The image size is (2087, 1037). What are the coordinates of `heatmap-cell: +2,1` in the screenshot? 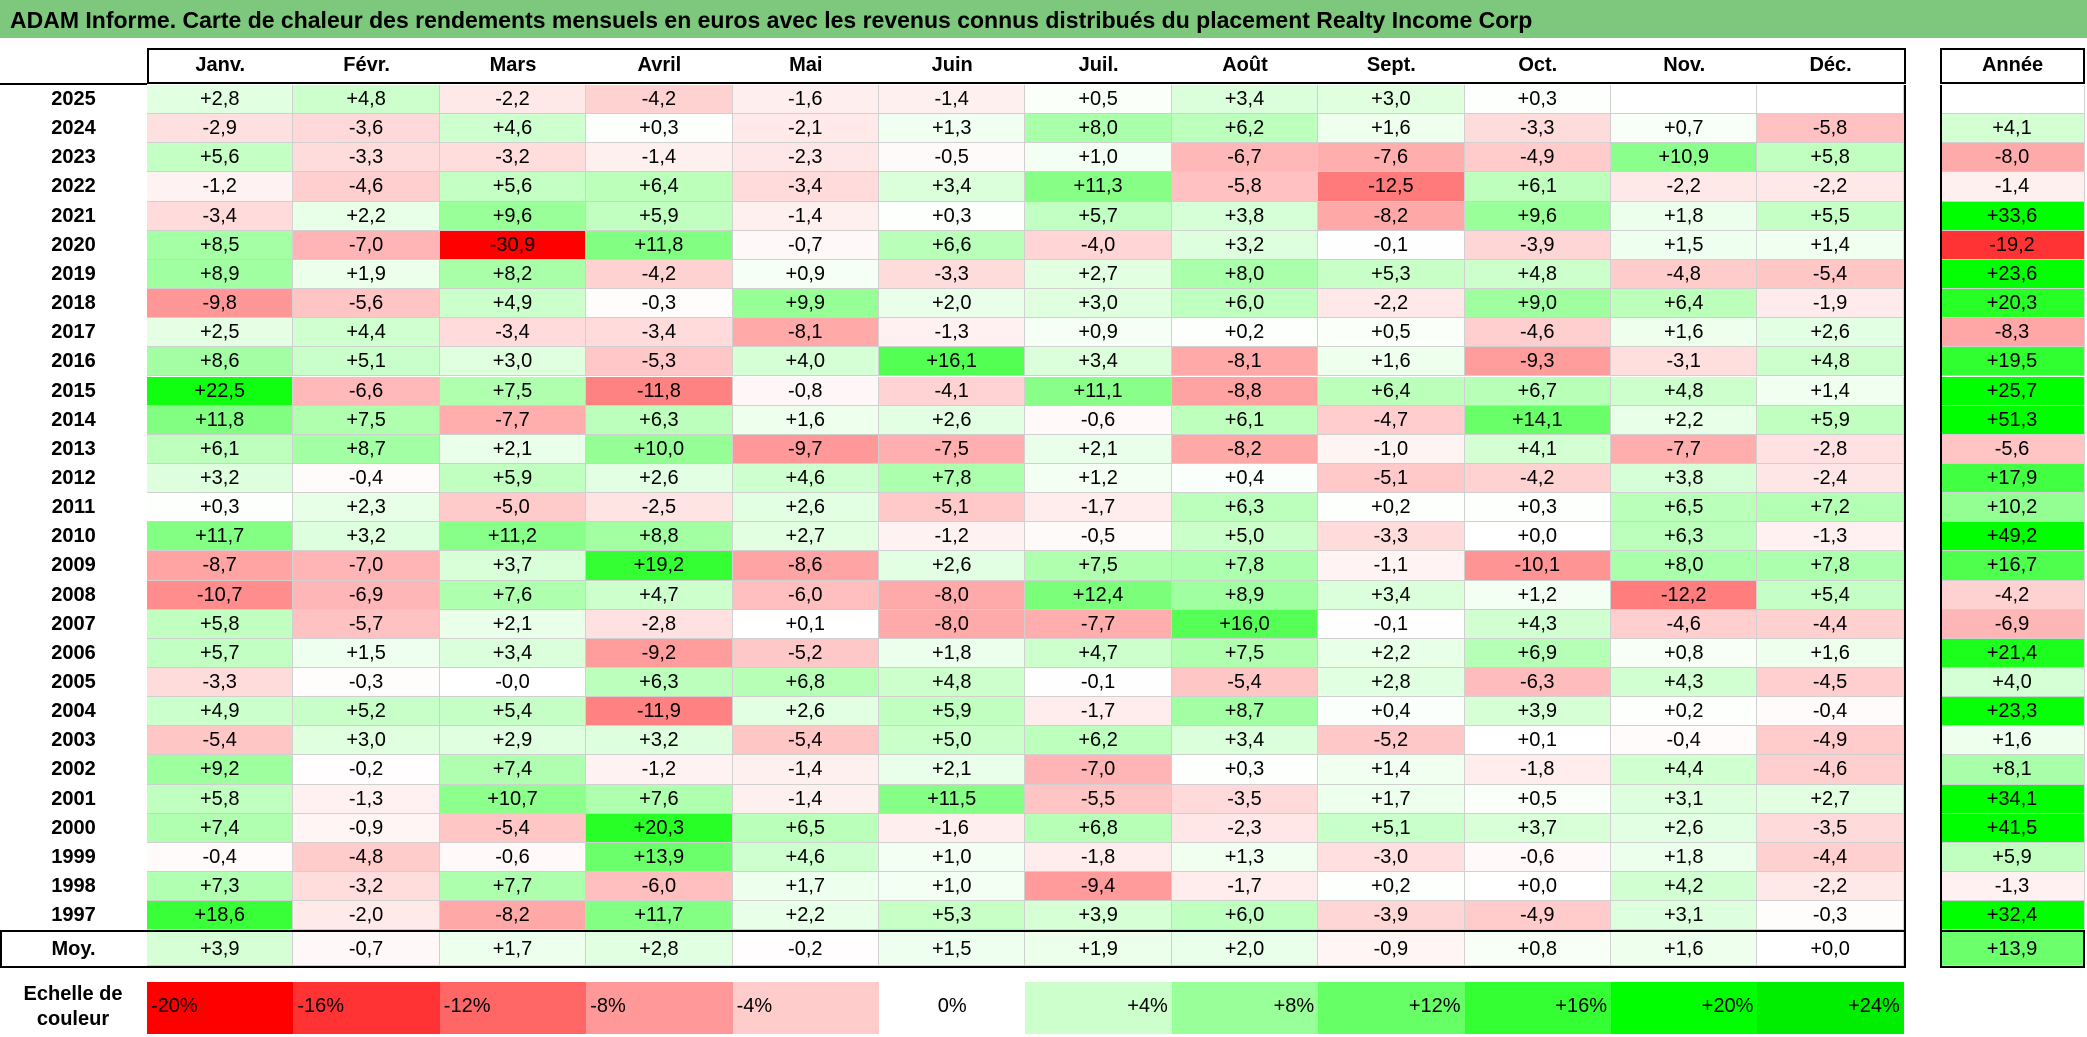 It's located at (513, 449).